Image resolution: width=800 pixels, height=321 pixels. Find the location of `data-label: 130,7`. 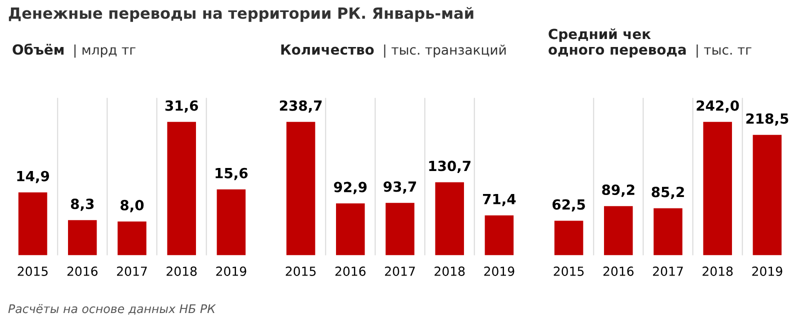

data-label: 130,7 is located at coordinates (449, 166).